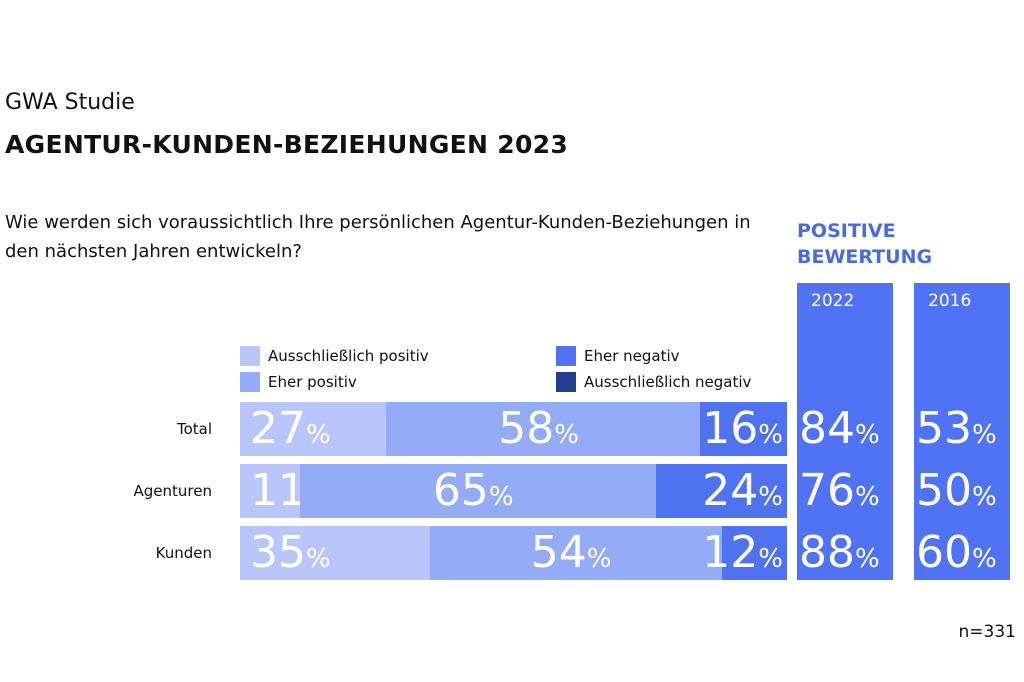 This screenshot has width=1024, height=682. Describe the element at coordinates (538, 428) in the screenshot. I see `data-label: 58%` at that location.